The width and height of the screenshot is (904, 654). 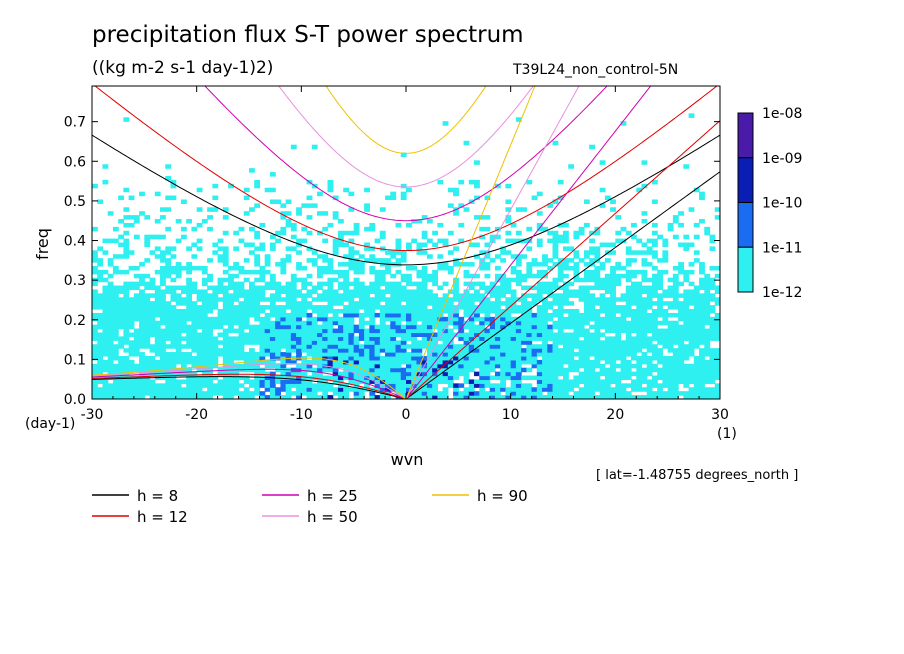 What do you see at coordinates (528, 242) in the screenshot?
I see `kelvin-wave-curve` at bounding box center [528, 242].